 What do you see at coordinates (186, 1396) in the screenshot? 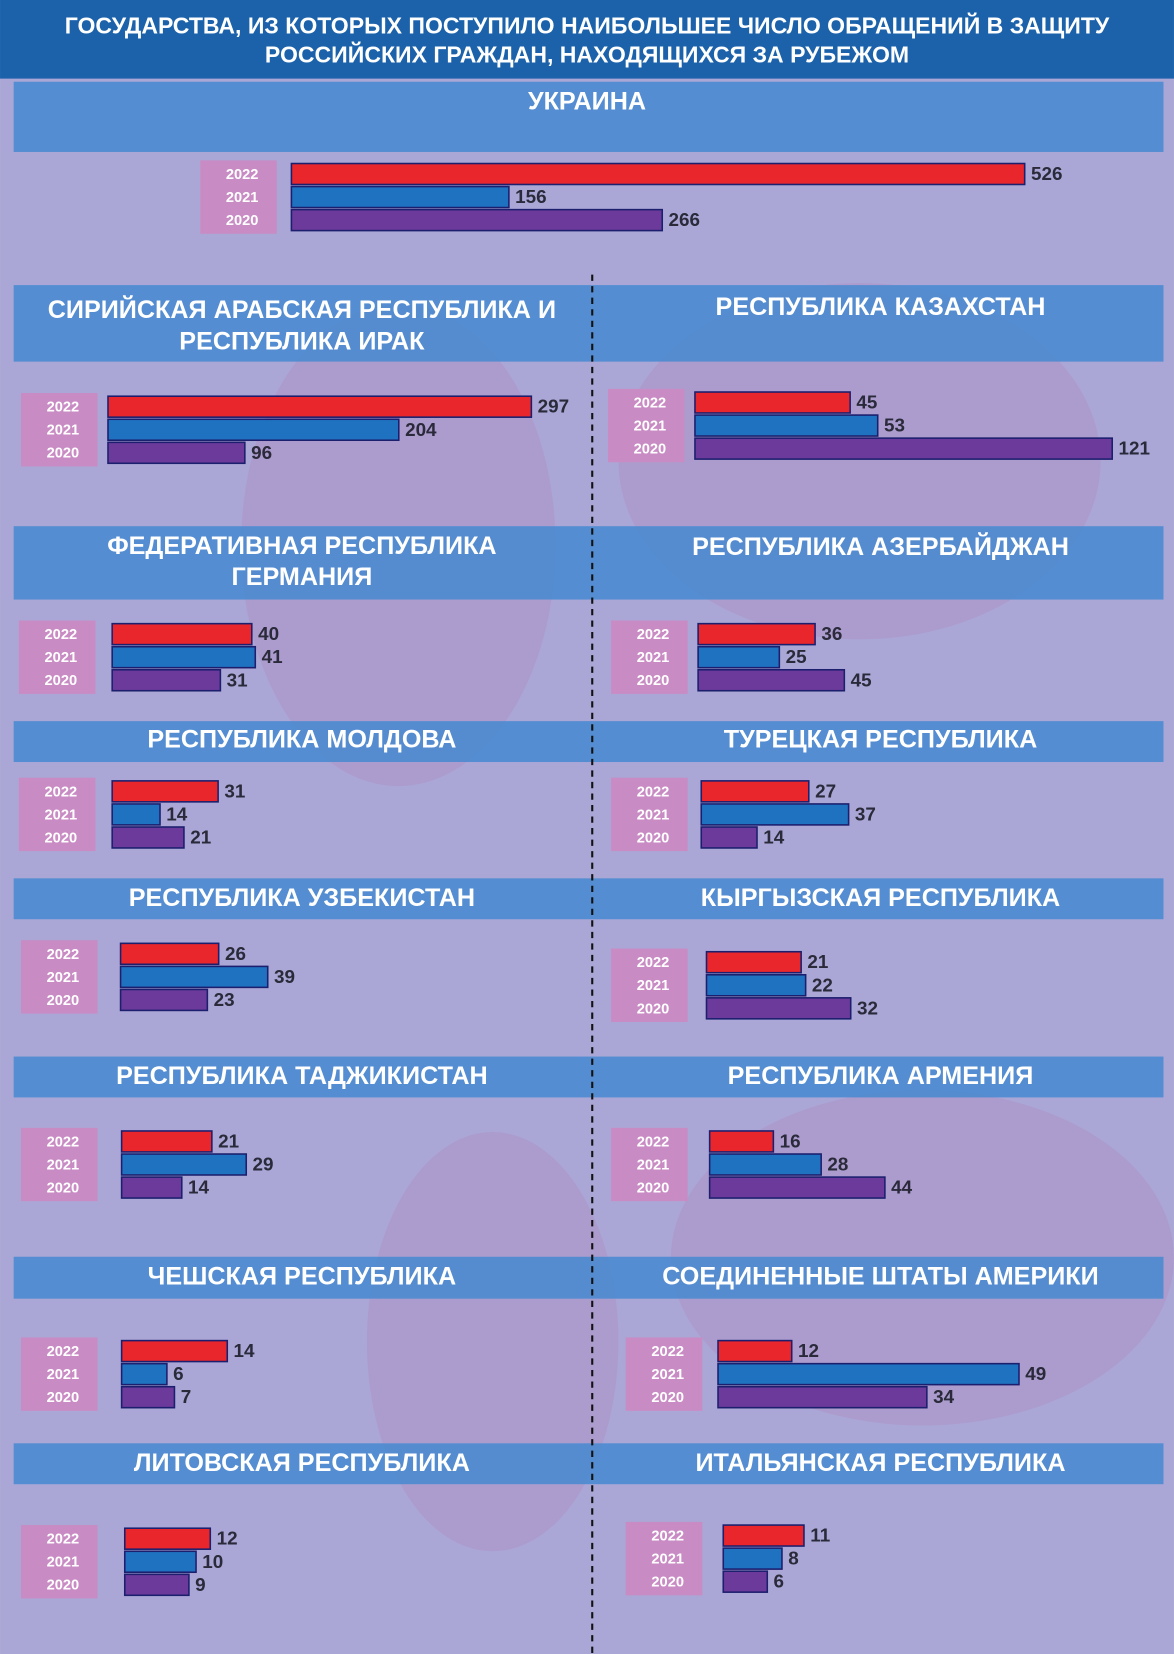
I see `value-label: 7` at bounding box center [186, 1396].